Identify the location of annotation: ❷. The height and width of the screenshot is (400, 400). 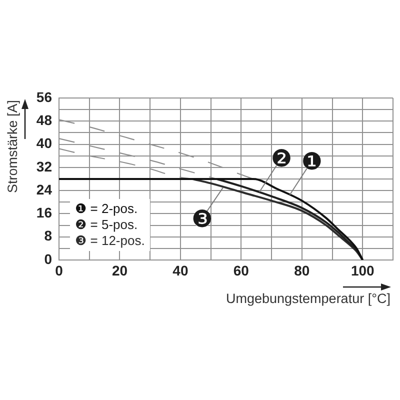
(281, 158).